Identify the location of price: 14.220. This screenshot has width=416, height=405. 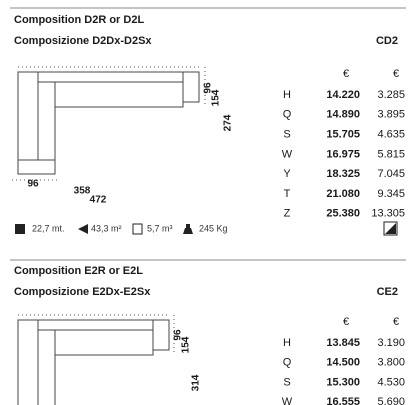
(343, 95).